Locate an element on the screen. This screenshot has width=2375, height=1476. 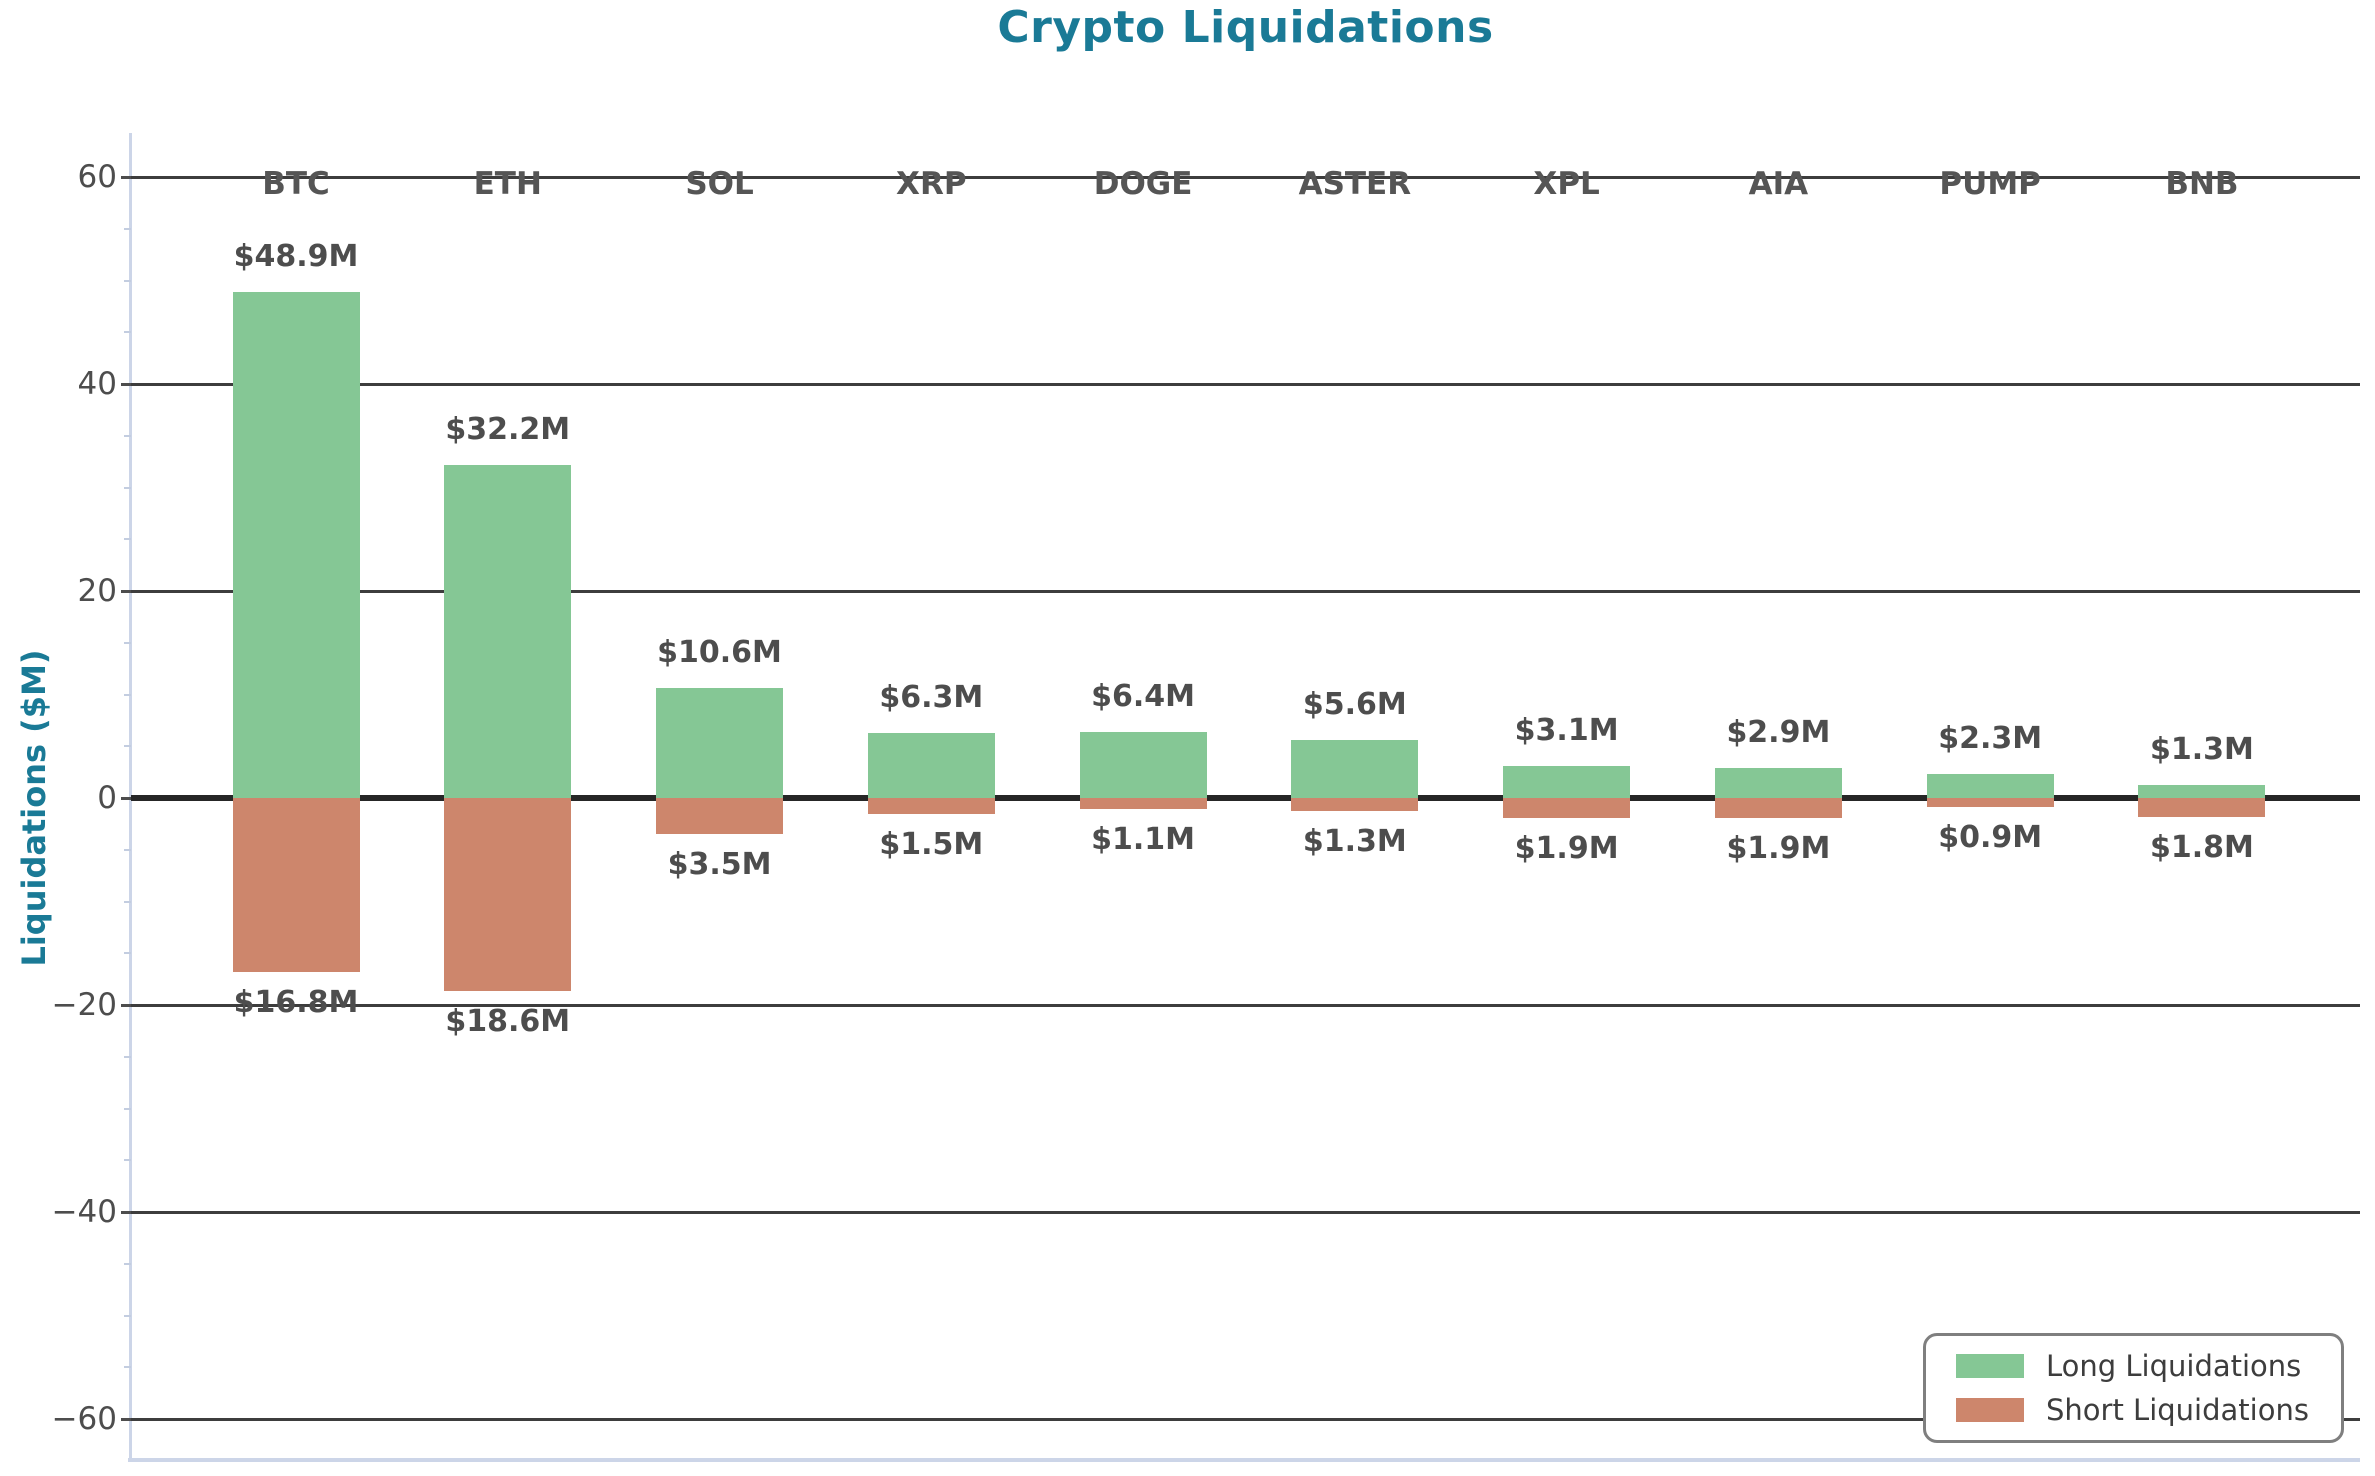
legend-row-short: Short Liquidations is located at coordinates (2148, 1410).